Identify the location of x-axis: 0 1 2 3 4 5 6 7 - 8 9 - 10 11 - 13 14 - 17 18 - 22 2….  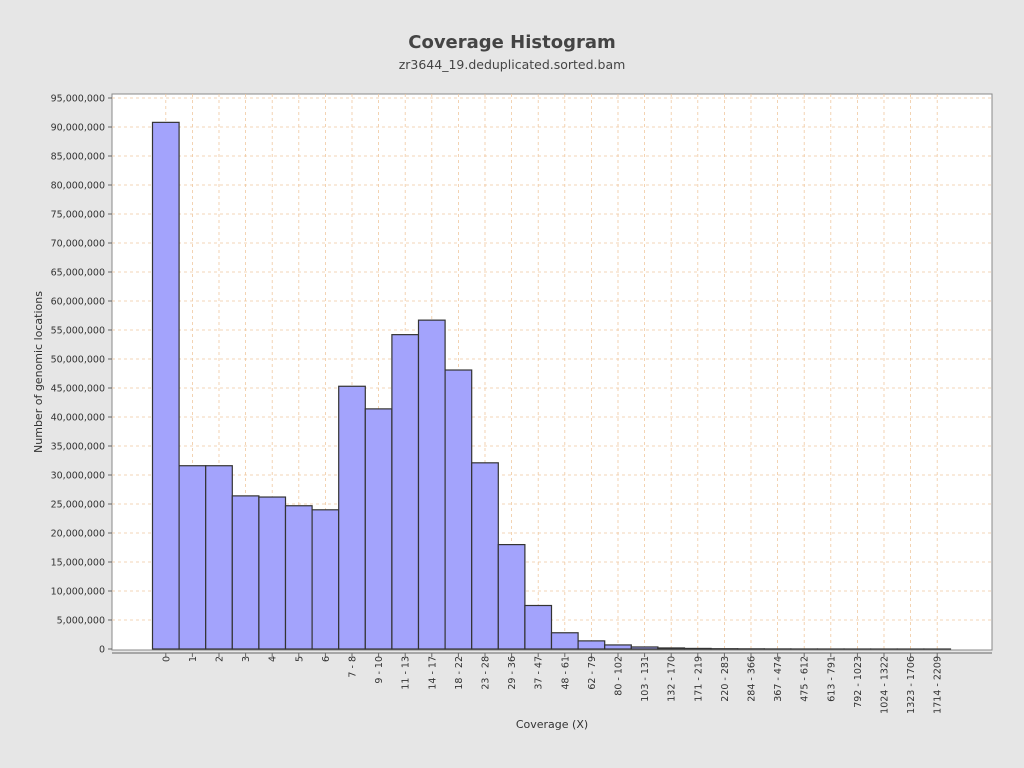
(552, 683).